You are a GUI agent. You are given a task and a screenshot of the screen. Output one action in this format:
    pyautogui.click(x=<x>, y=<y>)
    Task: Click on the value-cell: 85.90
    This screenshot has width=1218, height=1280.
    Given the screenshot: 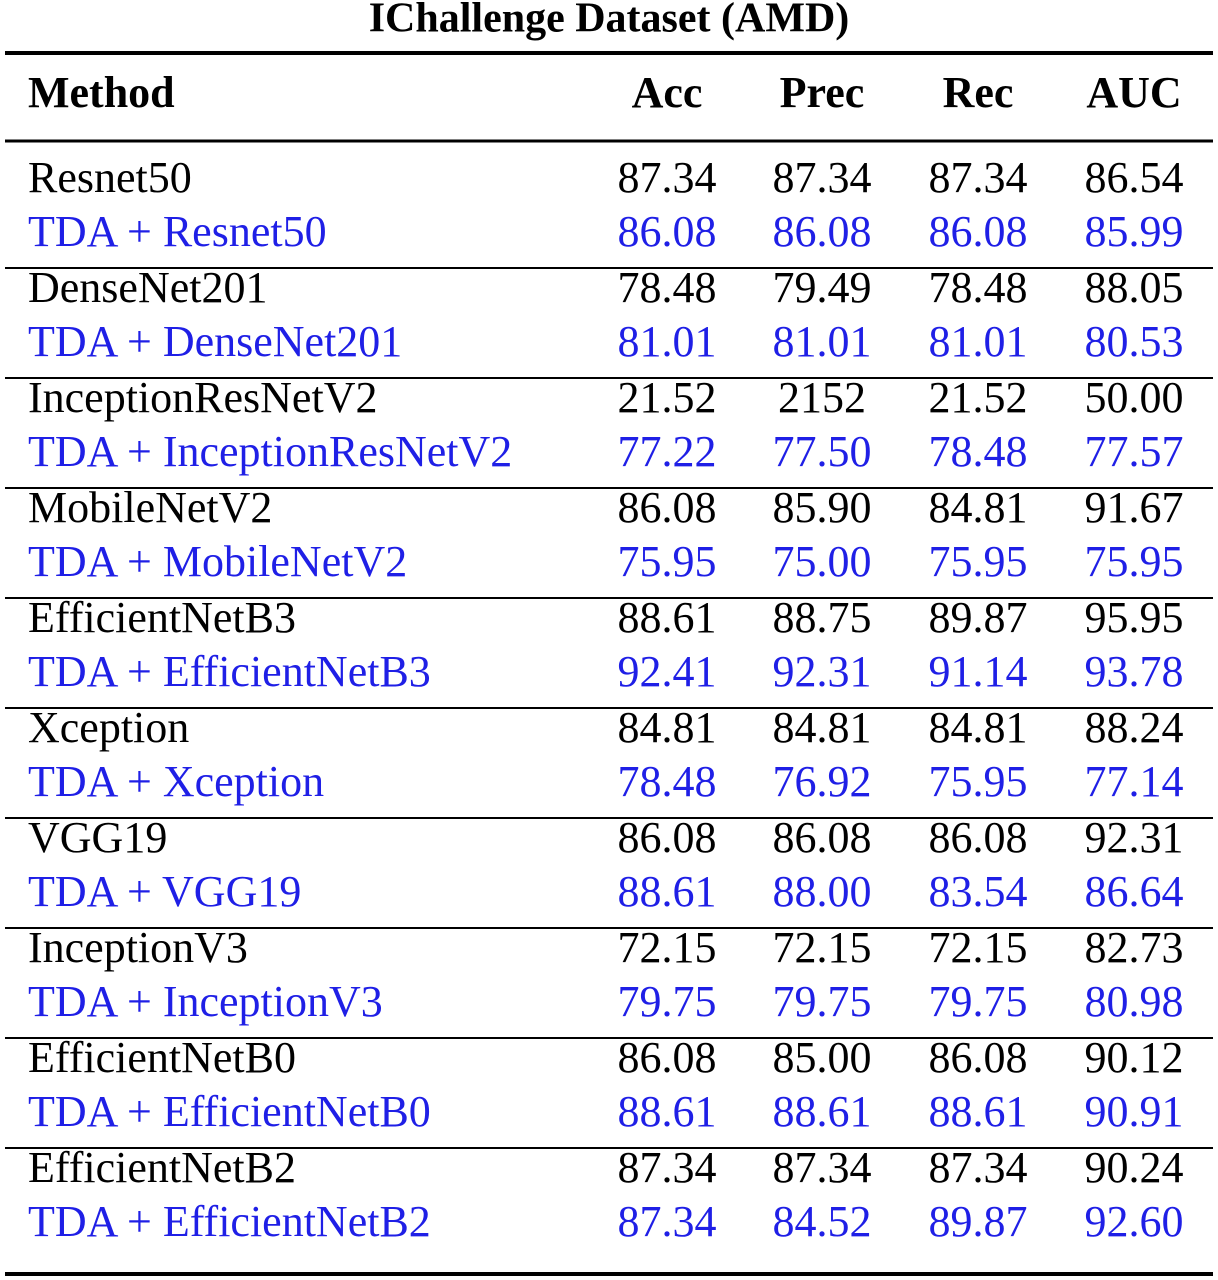 What is the action you would take?
    pyautogui.click(x=822, y=507)
    